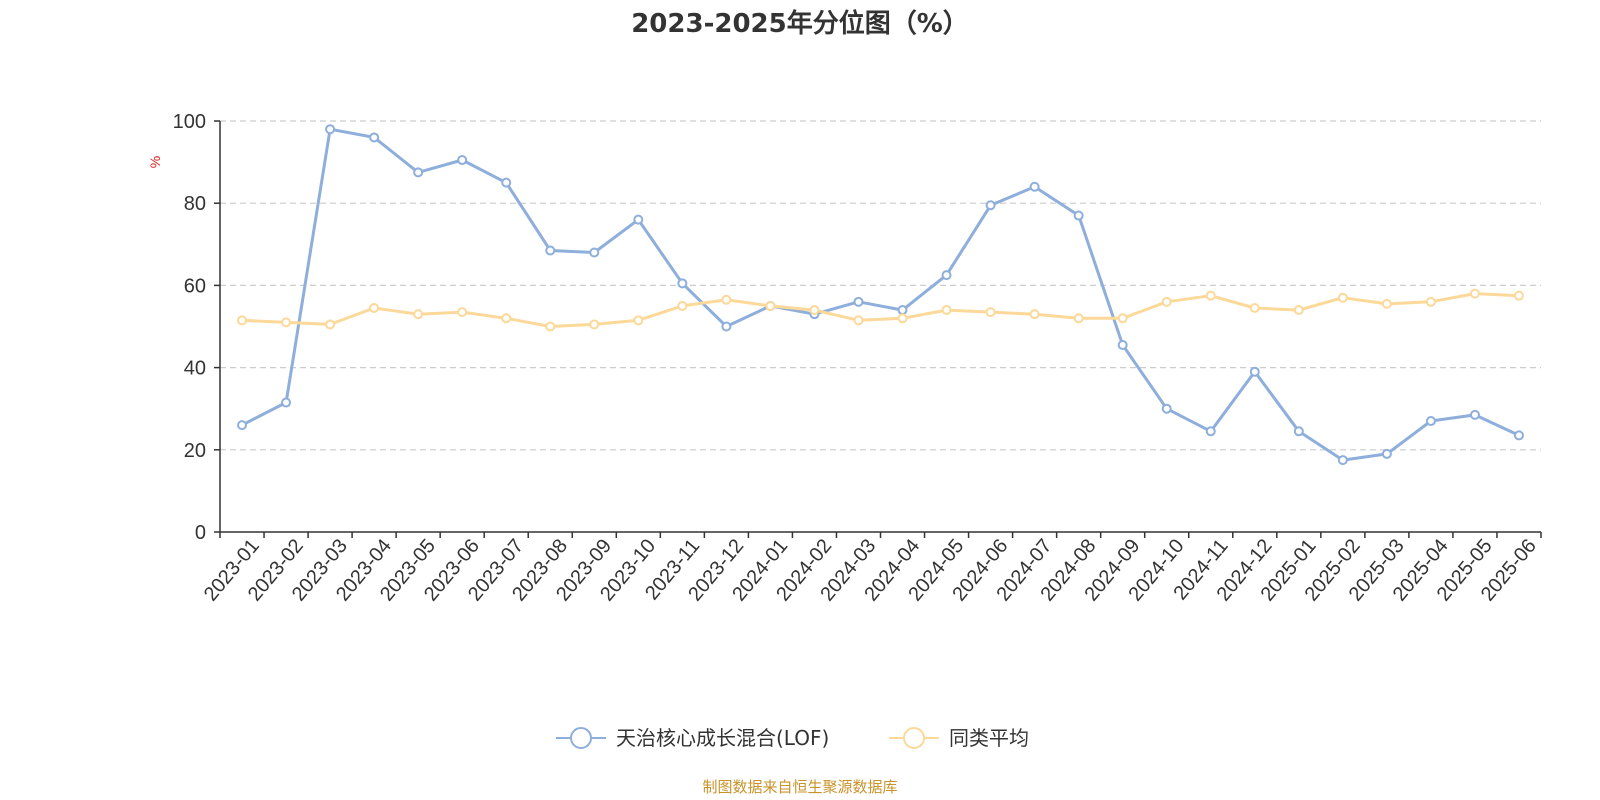 The width and height of the screenshot is (1600, 800). What do you see at coordinates (722, 738) in the screenshot?
I see `legend-label: 天治核心成长混合(LOF)` at bounding box center [722, 738].